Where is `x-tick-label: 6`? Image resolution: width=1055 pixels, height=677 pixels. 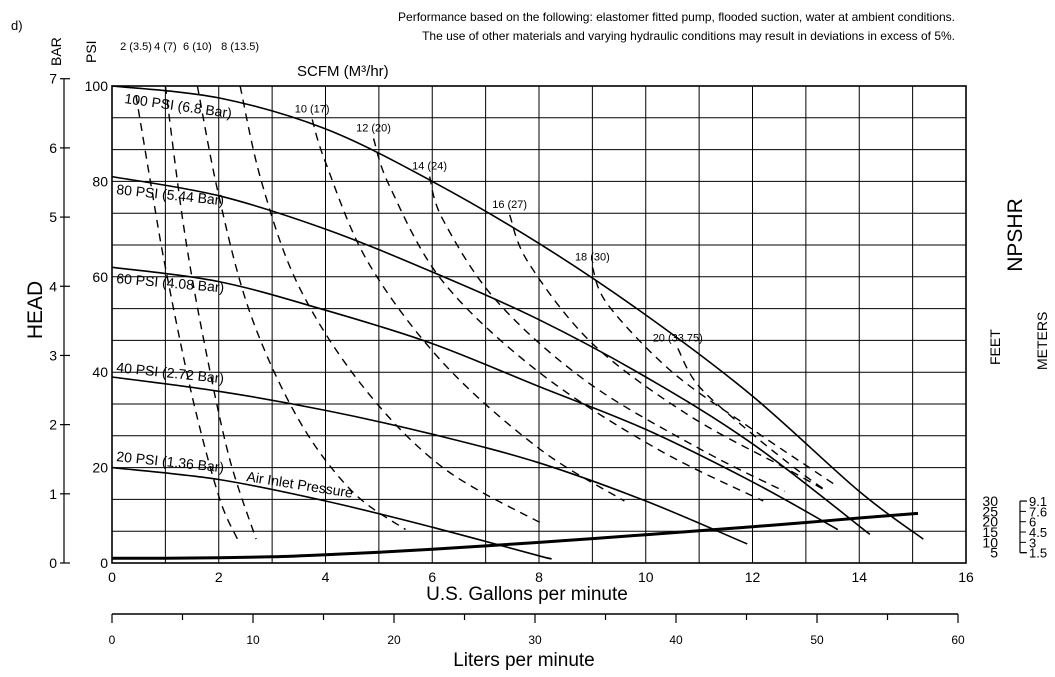 x-tick-label: 6 is located at coordinates (432, 577).